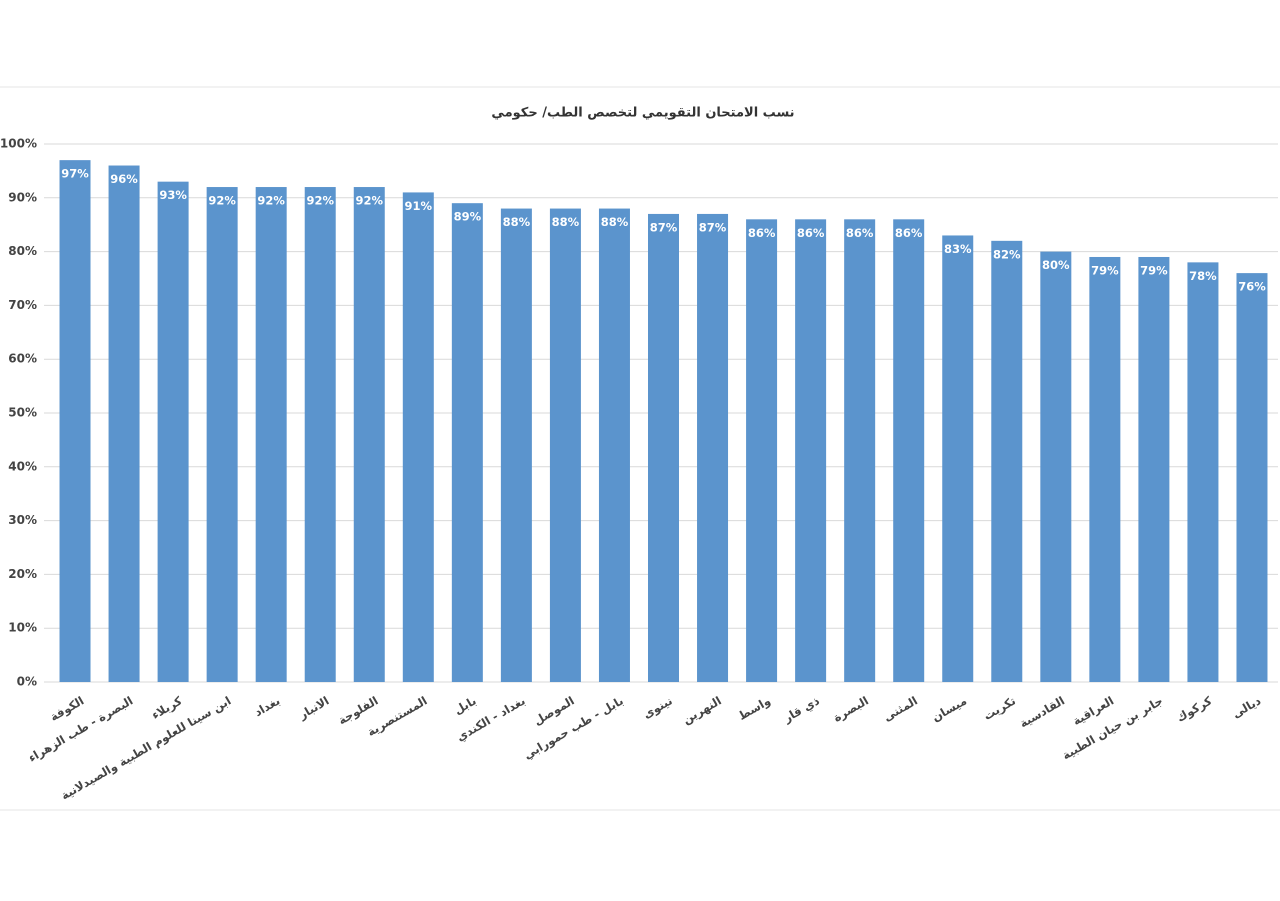 The width and height of the screenshot is (1280, 901). I want to click on y-tick-label: 60%, so click(22, 359).